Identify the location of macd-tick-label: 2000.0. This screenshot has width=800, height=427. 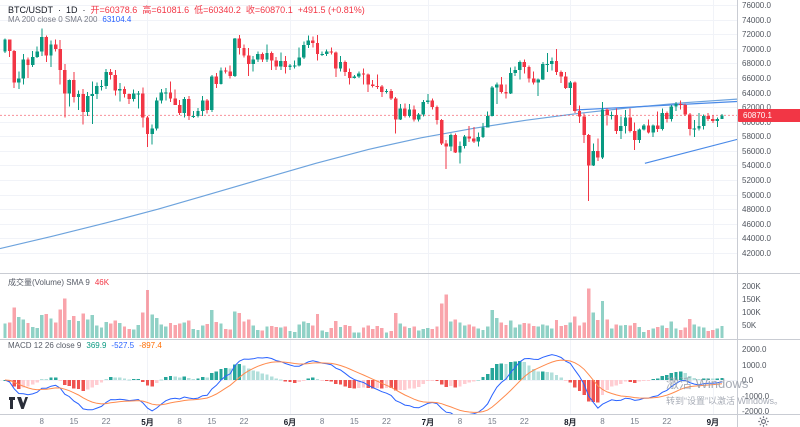
(754, 349).